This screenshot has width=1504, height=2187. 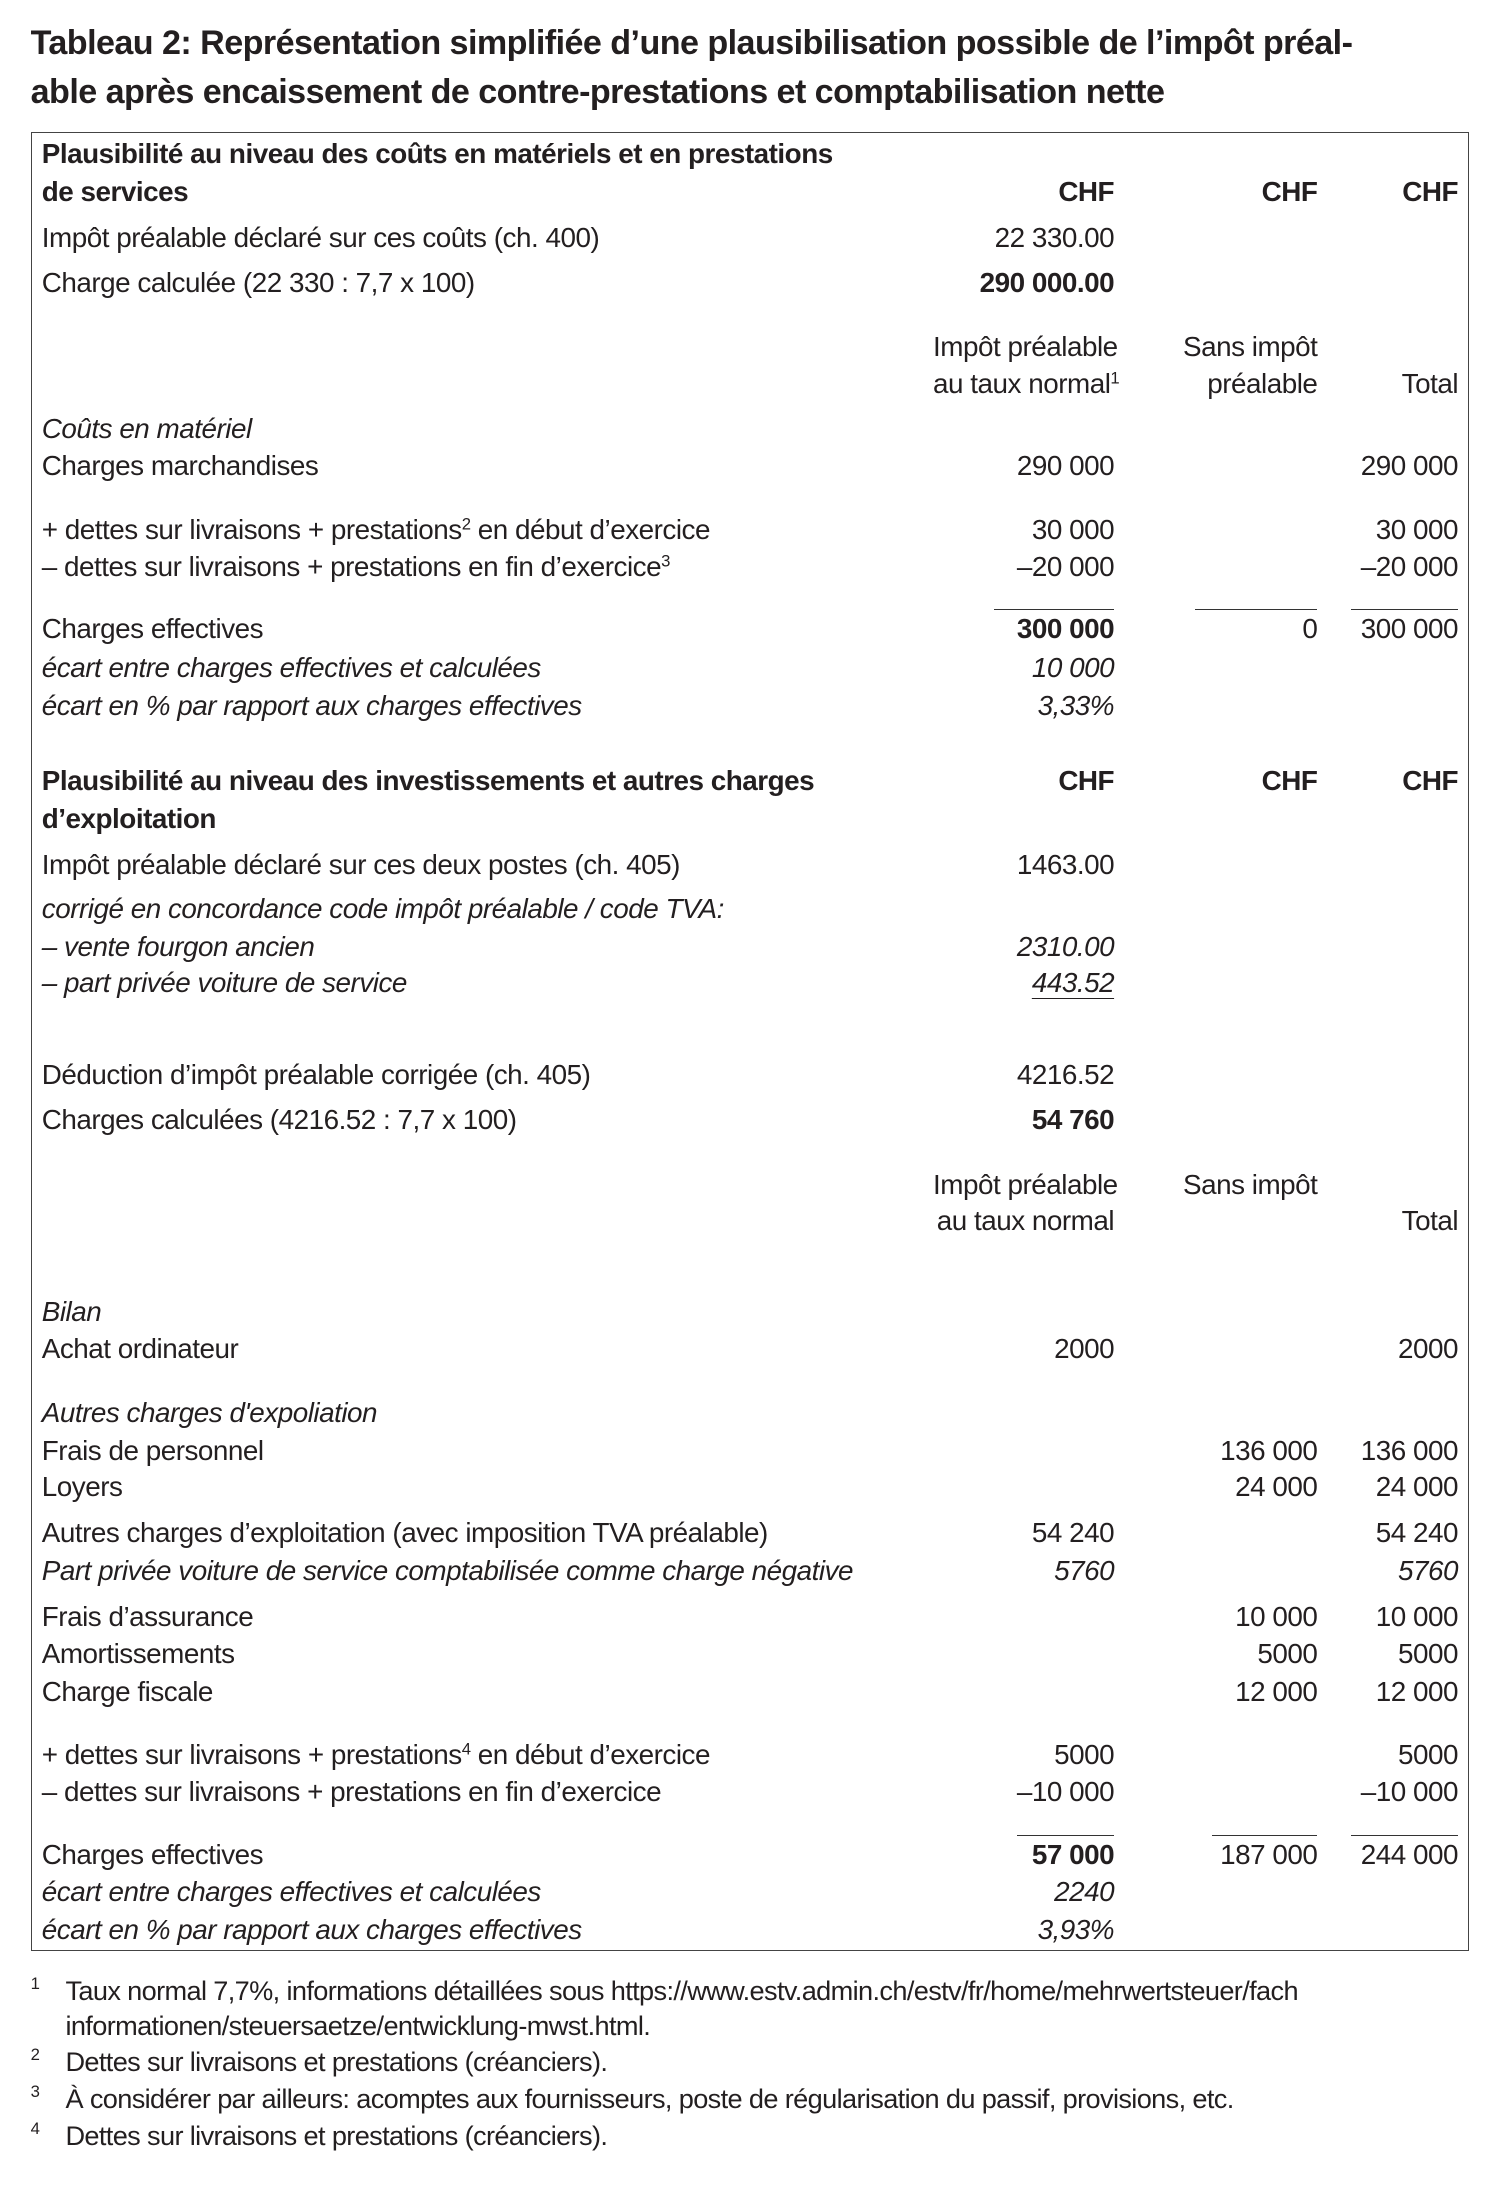 I want to click on row-label: Bilan, so click(x=72, y=1312).